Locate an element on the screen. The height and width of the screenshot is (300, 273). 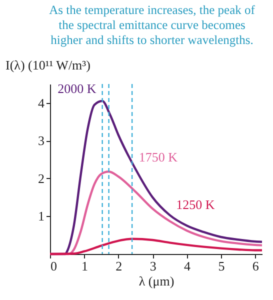
y-tick-label: 3 is located at coordinates (41, 140).